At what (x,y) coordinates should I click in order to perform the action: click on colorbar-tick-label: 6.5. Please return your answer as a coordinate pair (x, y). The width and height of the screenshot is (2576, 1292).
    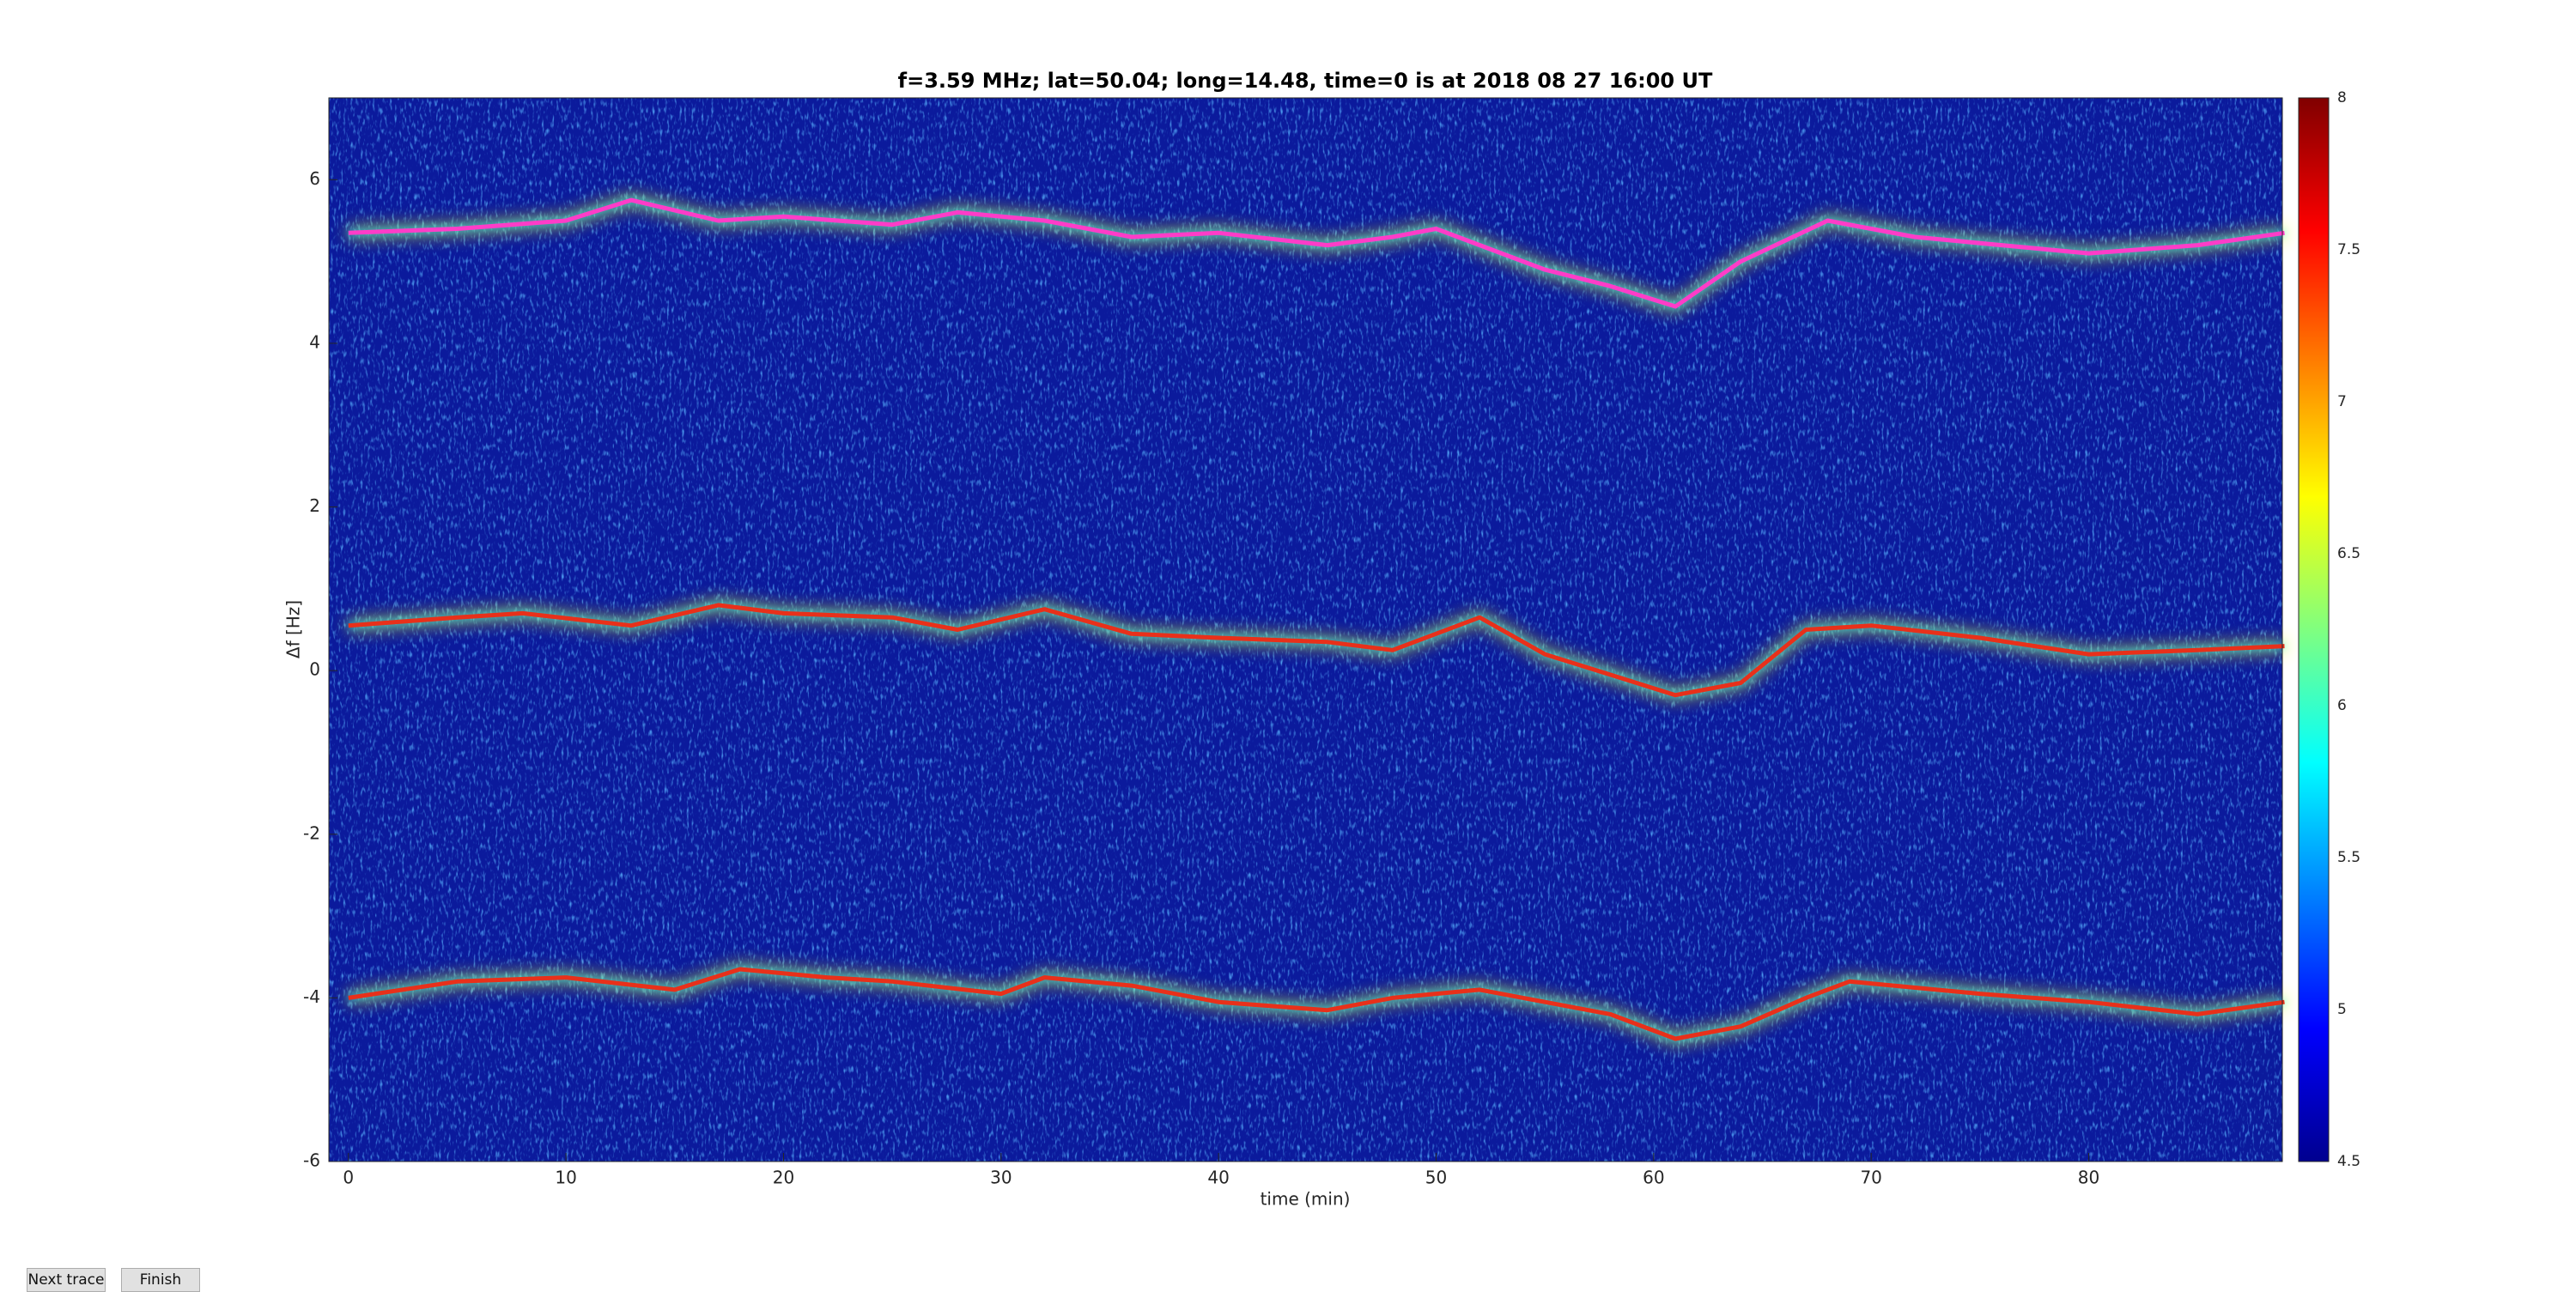
    Looking at the image, I should click on (2348, 553).